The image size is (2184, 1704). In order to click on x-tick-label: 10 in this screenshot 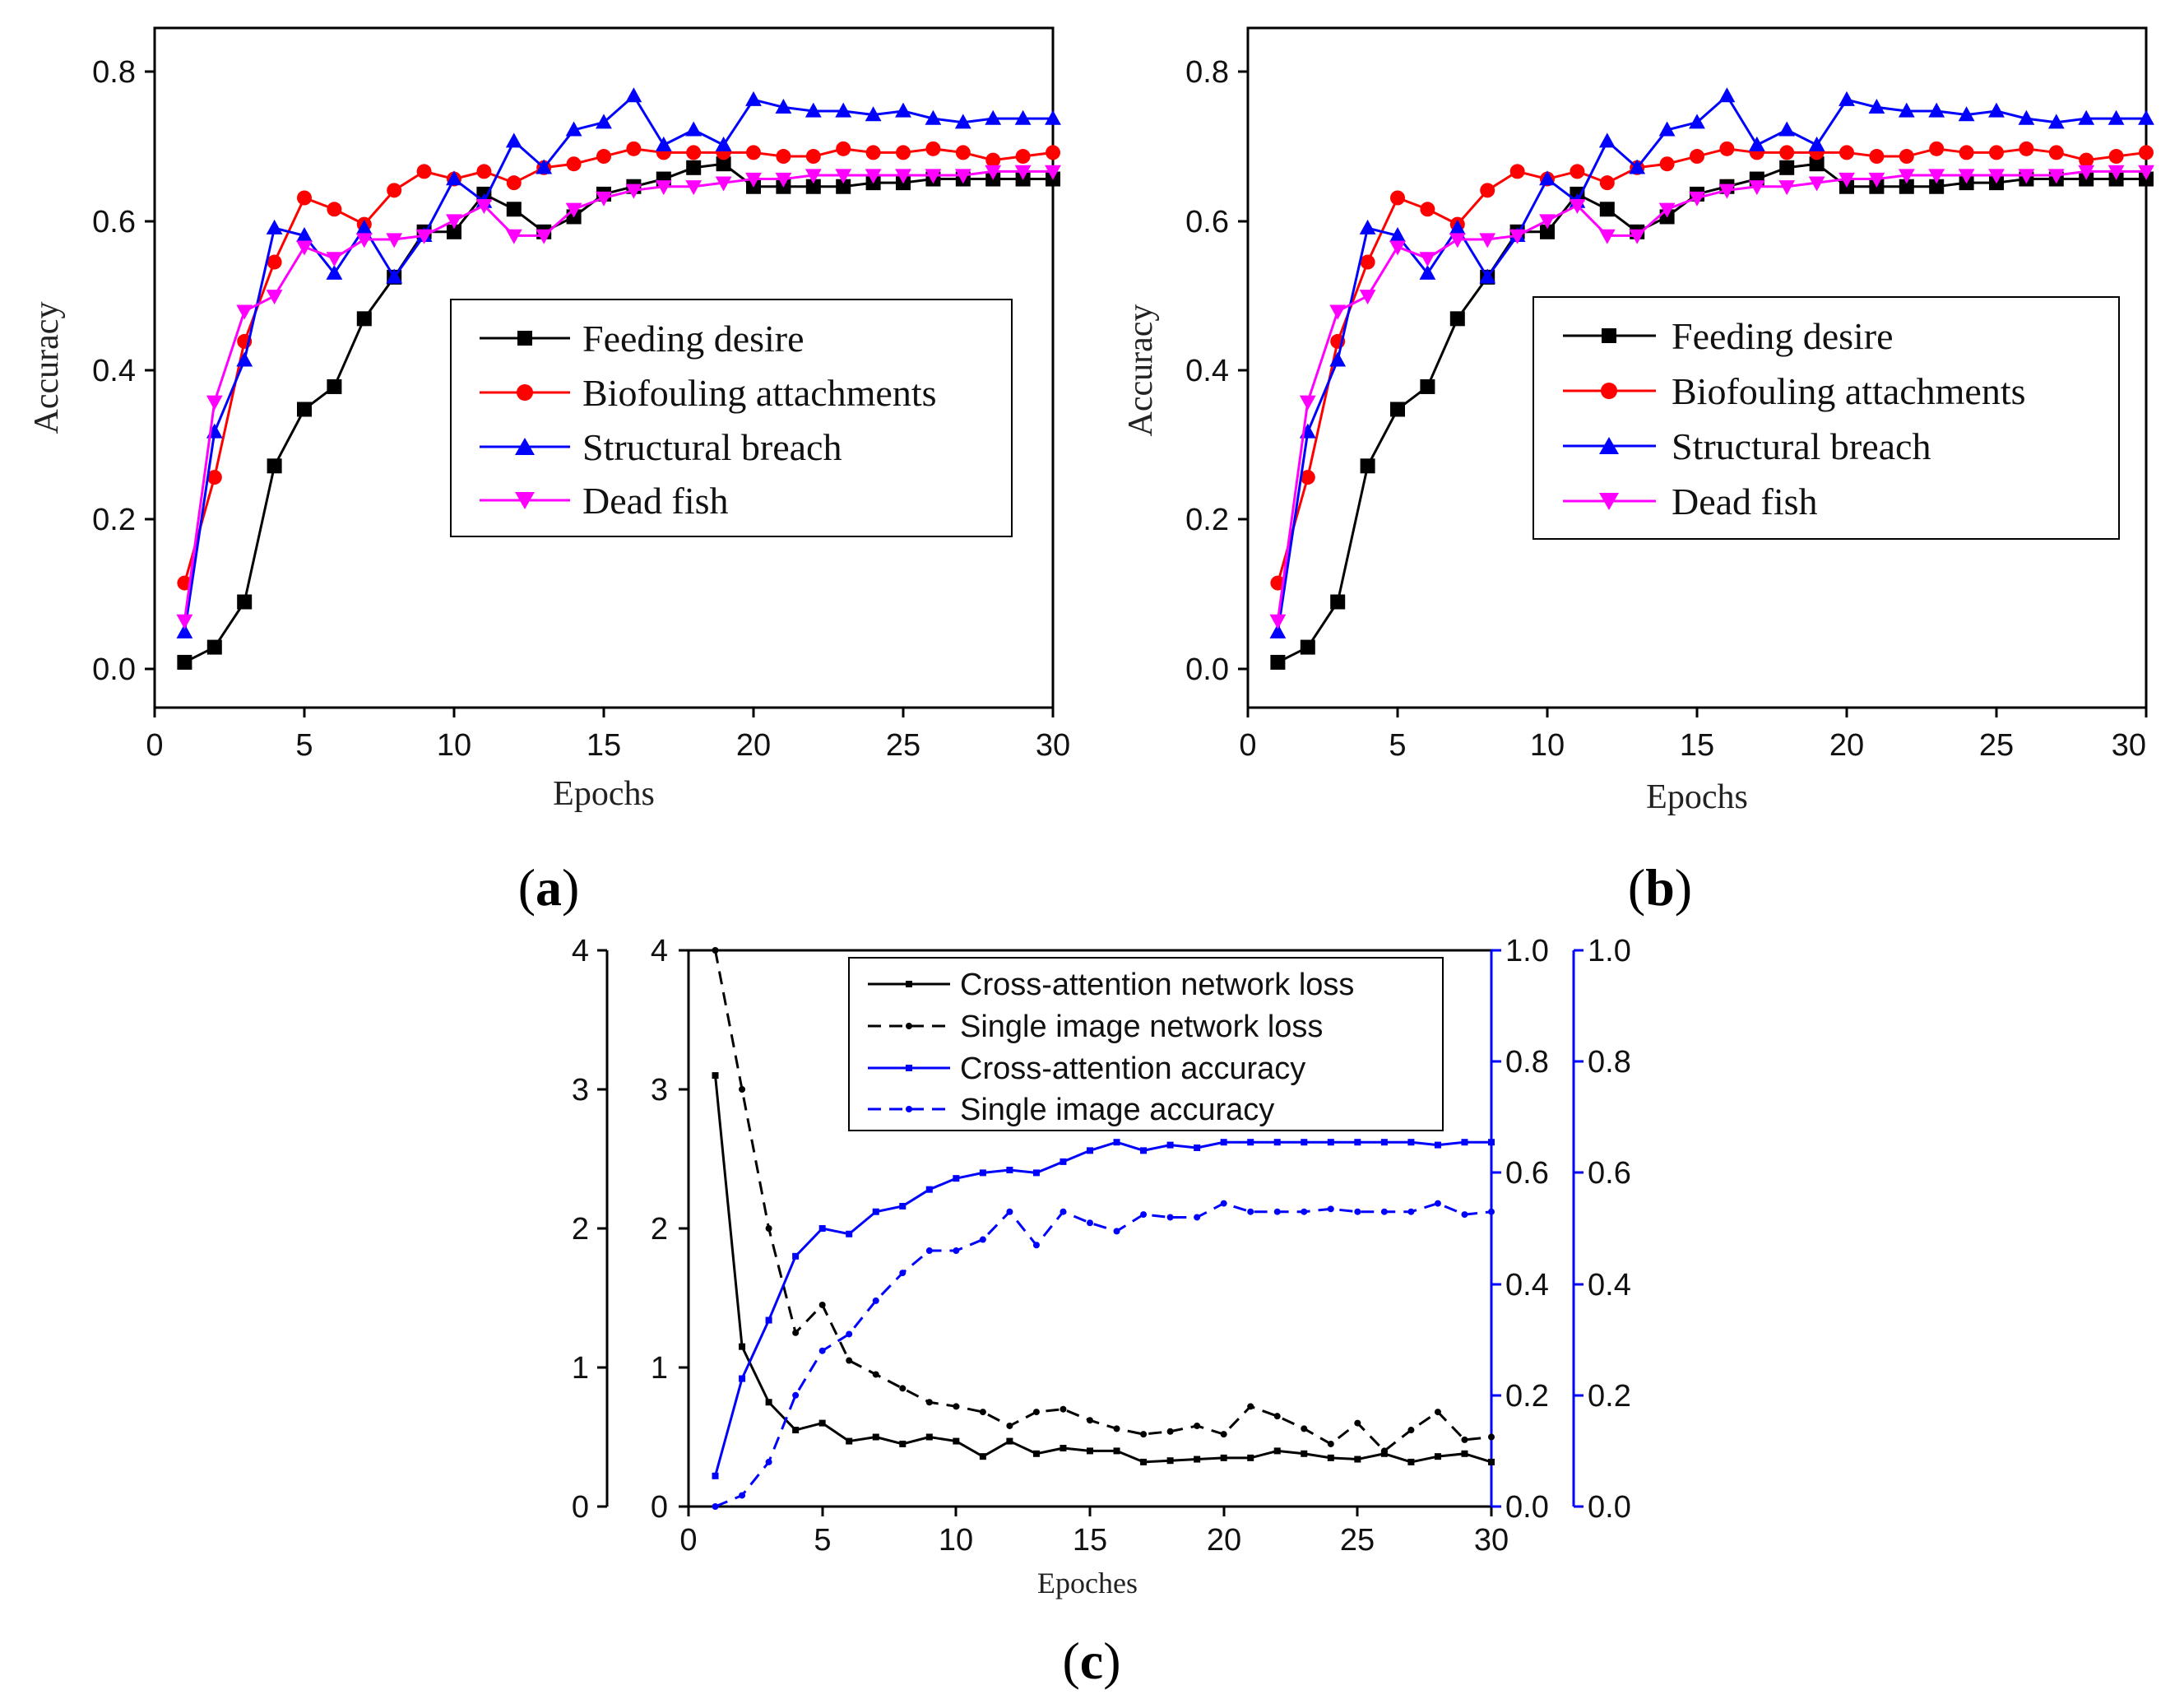, I will do `click(1547, 745)`.